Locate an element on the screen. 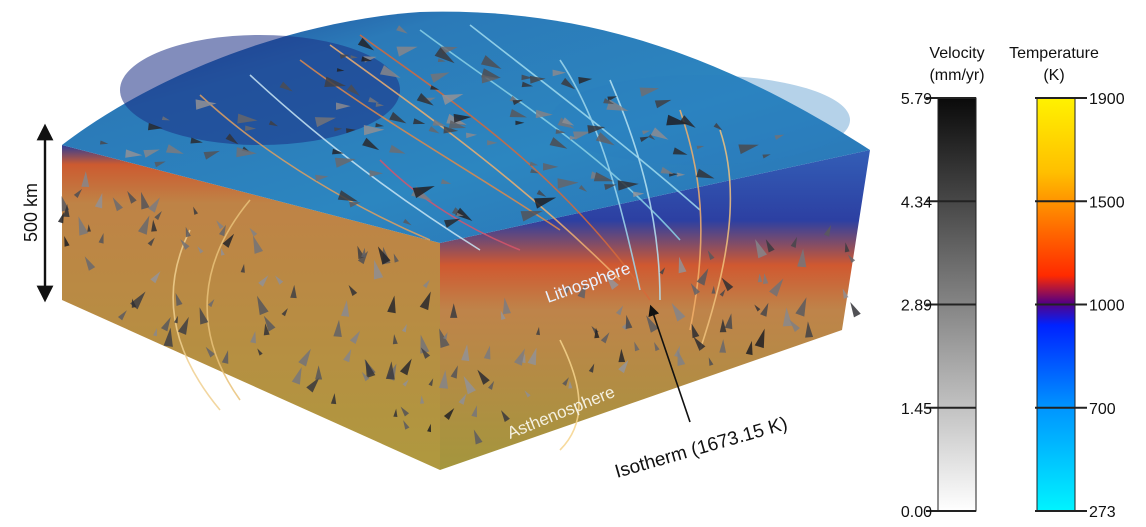 Image resolution: width=1146 pixels, height=527 pixels. velocity-colorbar: Velocity (mm/yr) 5.79 4.34 2.89 1.45 0.00 is located at coordinates (943, 283).